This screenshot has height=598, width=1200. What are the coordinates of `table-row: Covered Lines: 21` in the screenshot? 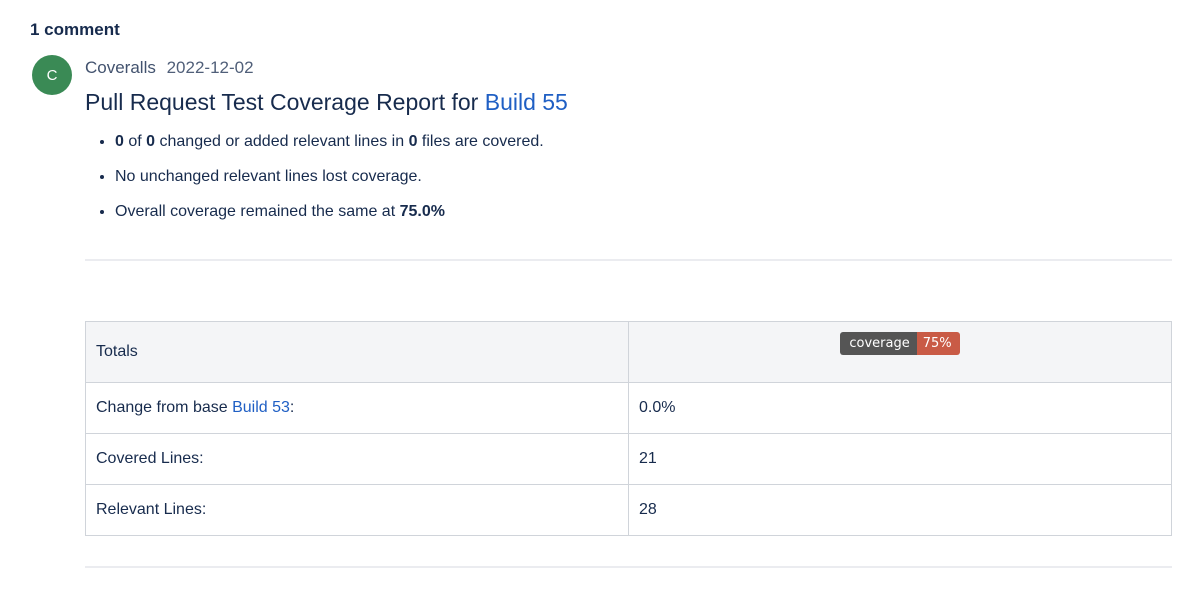 It's located at (628, 459).